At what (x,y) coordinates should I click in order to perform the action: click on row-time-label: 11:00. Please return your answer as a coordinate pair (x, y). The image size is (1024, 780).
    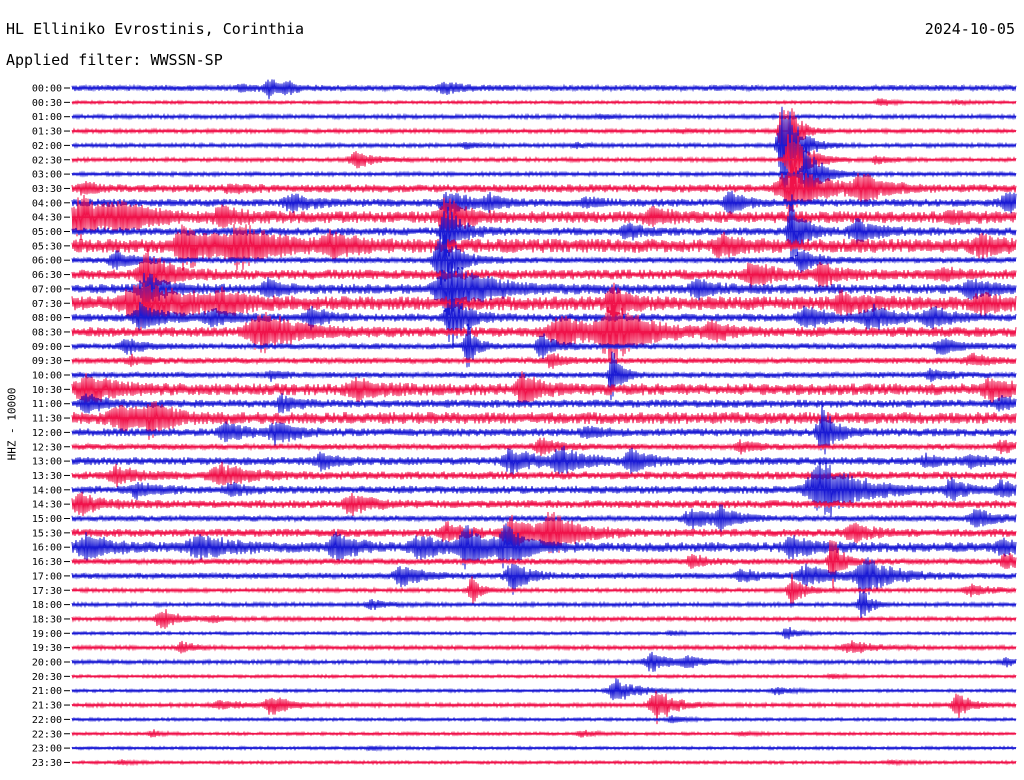
    Looking at the image, I should click on (47, 404).